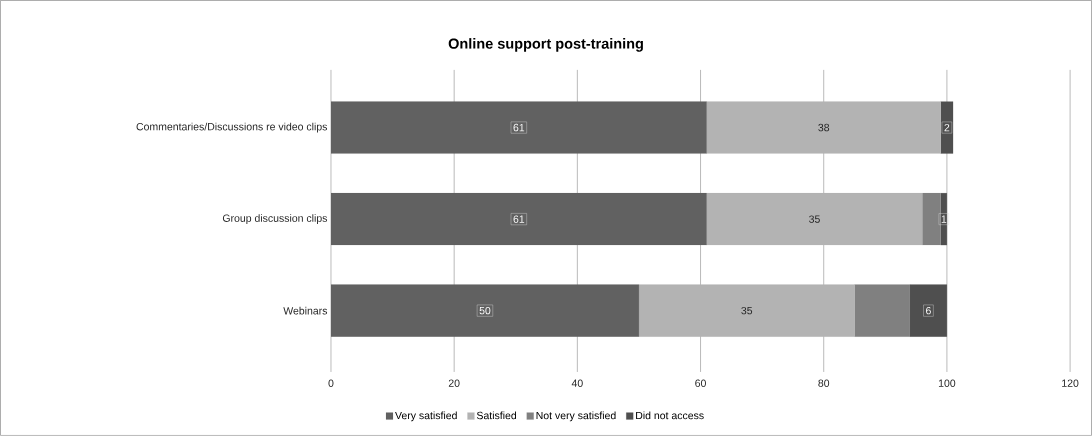 The width and height of the screenshot is (1092, 436). Describe the element at coordinates (232, 127) in the screenshot. I see `y-tick-label: Commentaries/Discussions re video clips` at that location.